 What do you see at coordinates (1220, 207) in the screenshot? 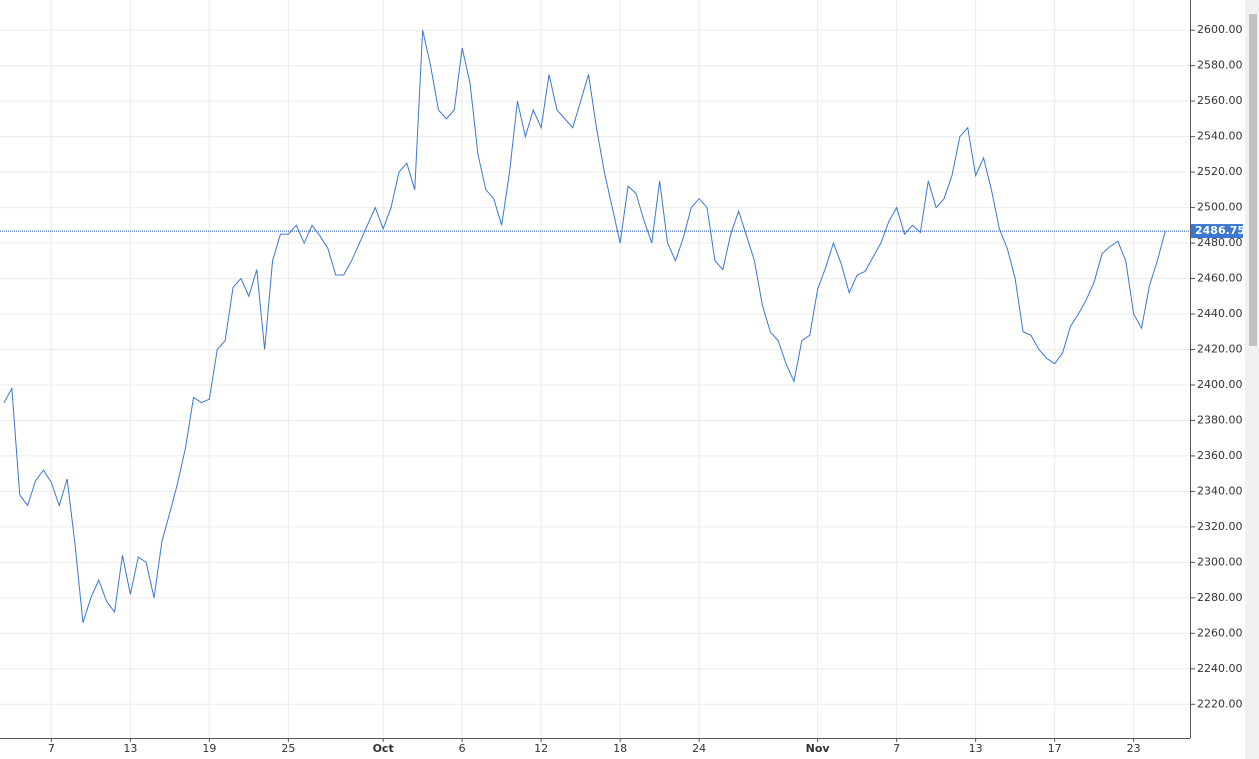
I see `y-tick-label: 2500.00` at bounding box center [1220, 207].